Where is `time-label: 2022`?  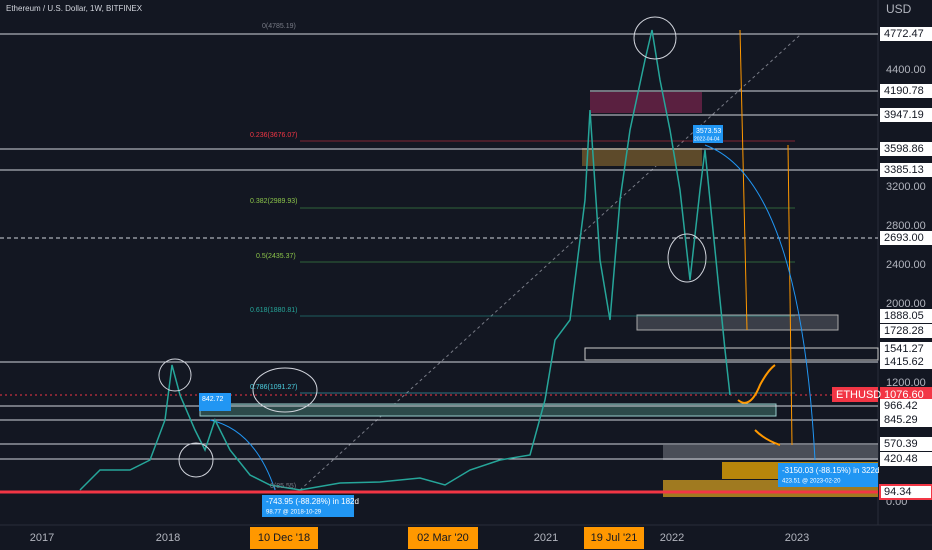
time-label: 2022 is located at coordinates (672, 538).